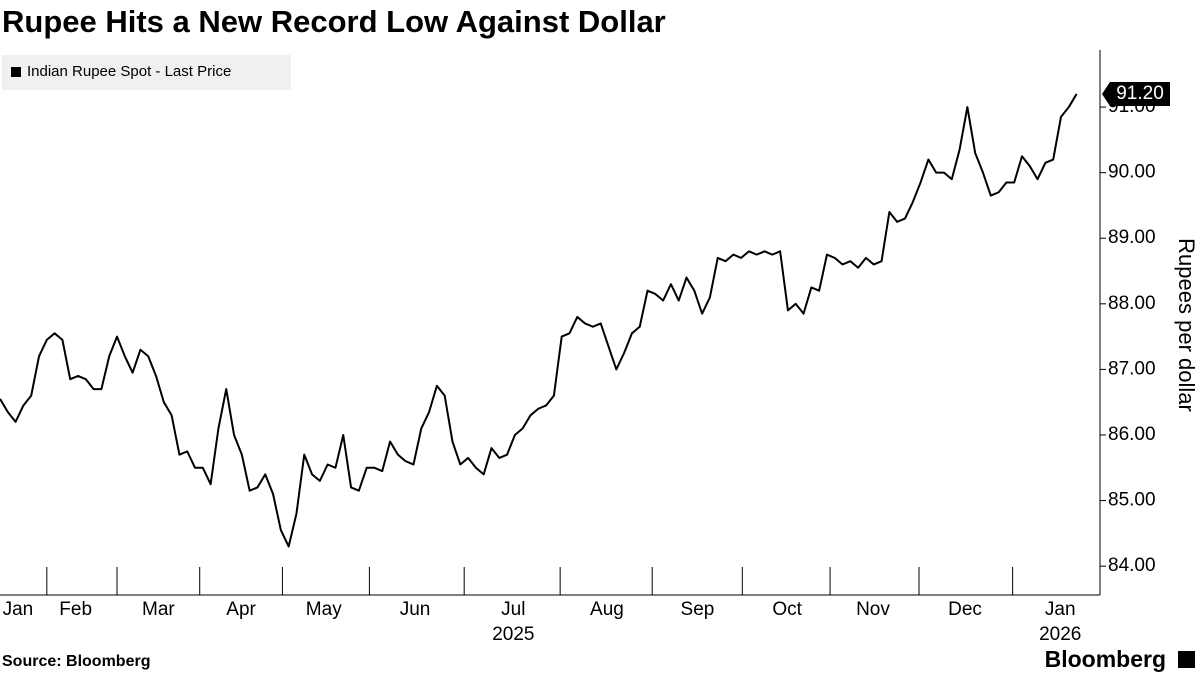 The height and width of the screenshot is (675, 1200). Describe the element at coordinates (241, 609) in the screenshot. I see `x-tick-label: Apr` at that location.